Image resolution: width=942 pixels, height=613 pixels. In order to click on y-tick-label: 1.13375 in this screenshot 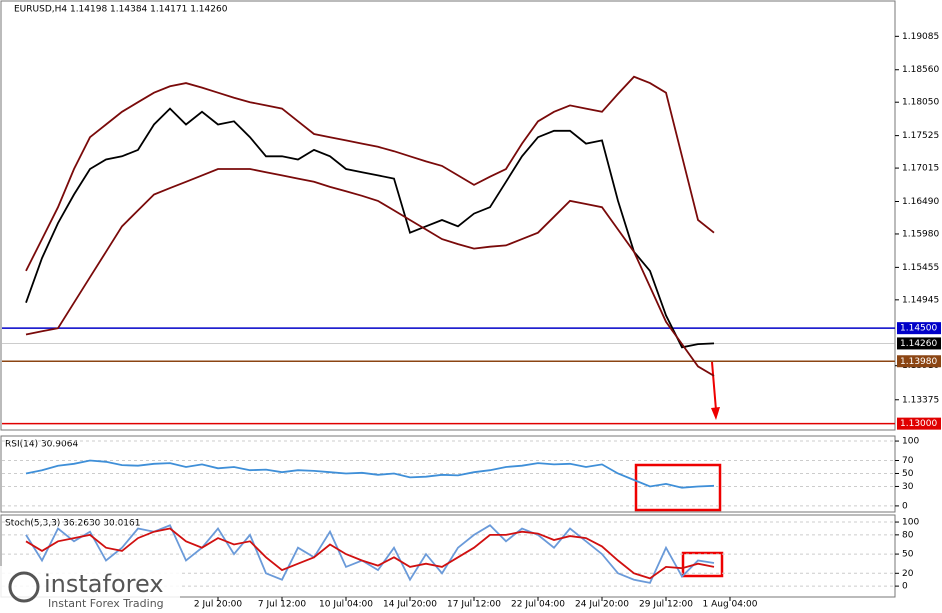, I will do `click(920, 400)`.